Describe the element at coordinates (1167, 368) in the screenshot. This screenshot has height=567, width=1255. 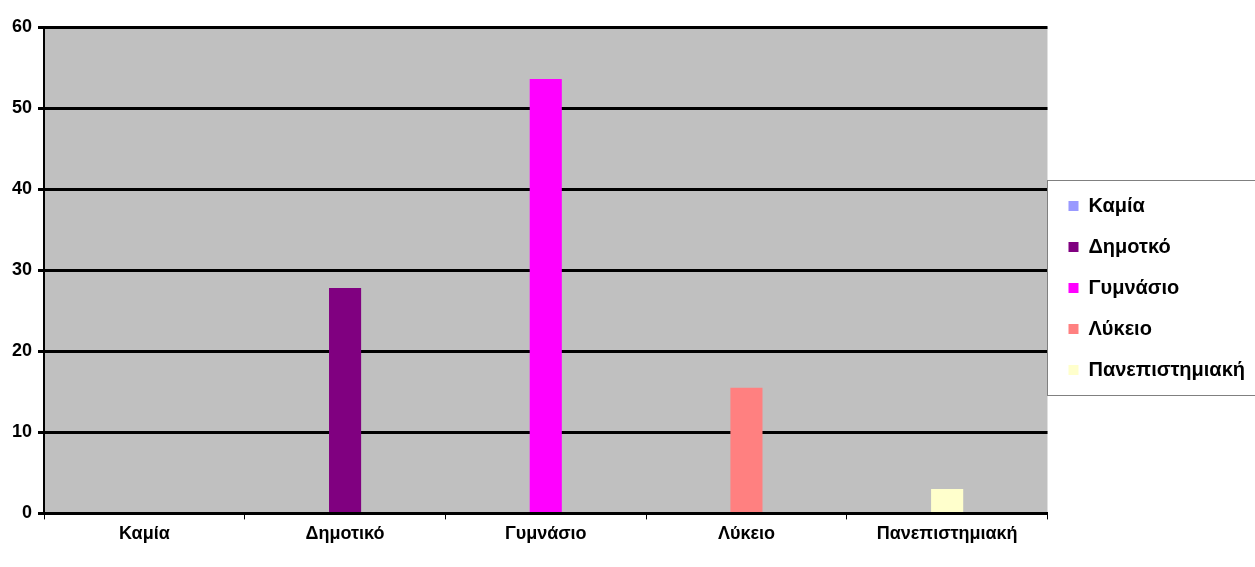
I see `legend-label: Πανεπιστημιακή` at that location.